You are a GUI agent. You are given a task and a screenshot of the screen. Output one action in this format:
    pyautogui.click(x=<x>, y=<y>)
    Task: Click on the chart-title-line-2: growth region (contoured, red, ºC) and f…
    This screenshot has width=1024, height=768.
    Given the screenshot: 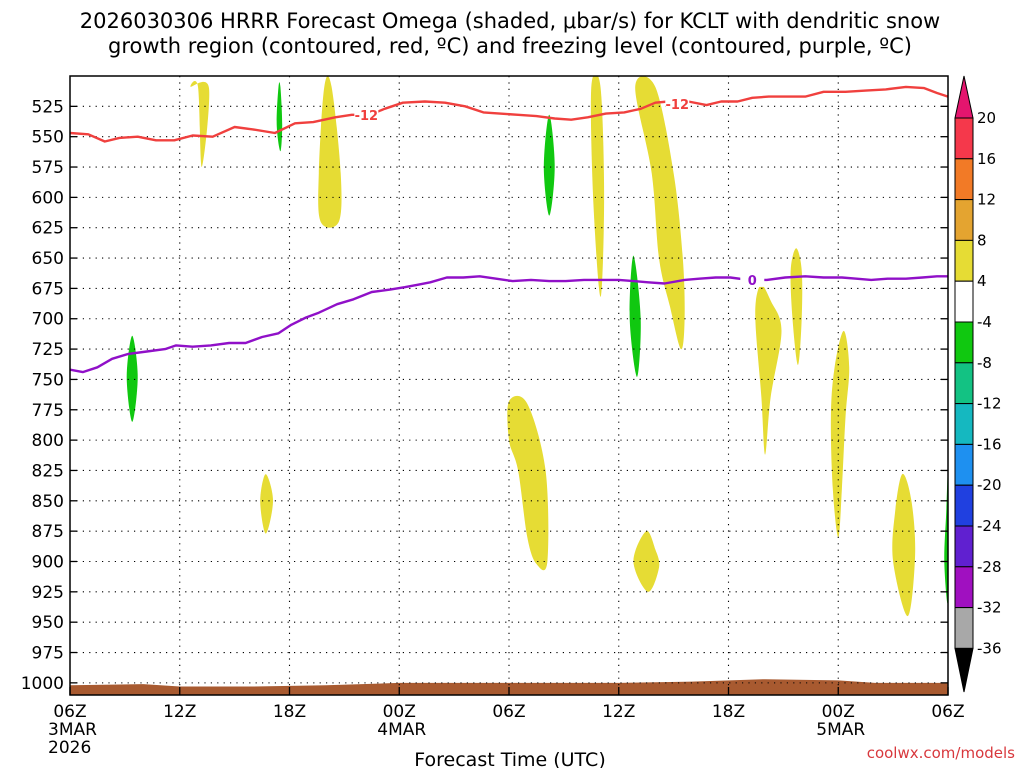 What is the action you would take?
    pyautogui.click(x=510, y=46)
    